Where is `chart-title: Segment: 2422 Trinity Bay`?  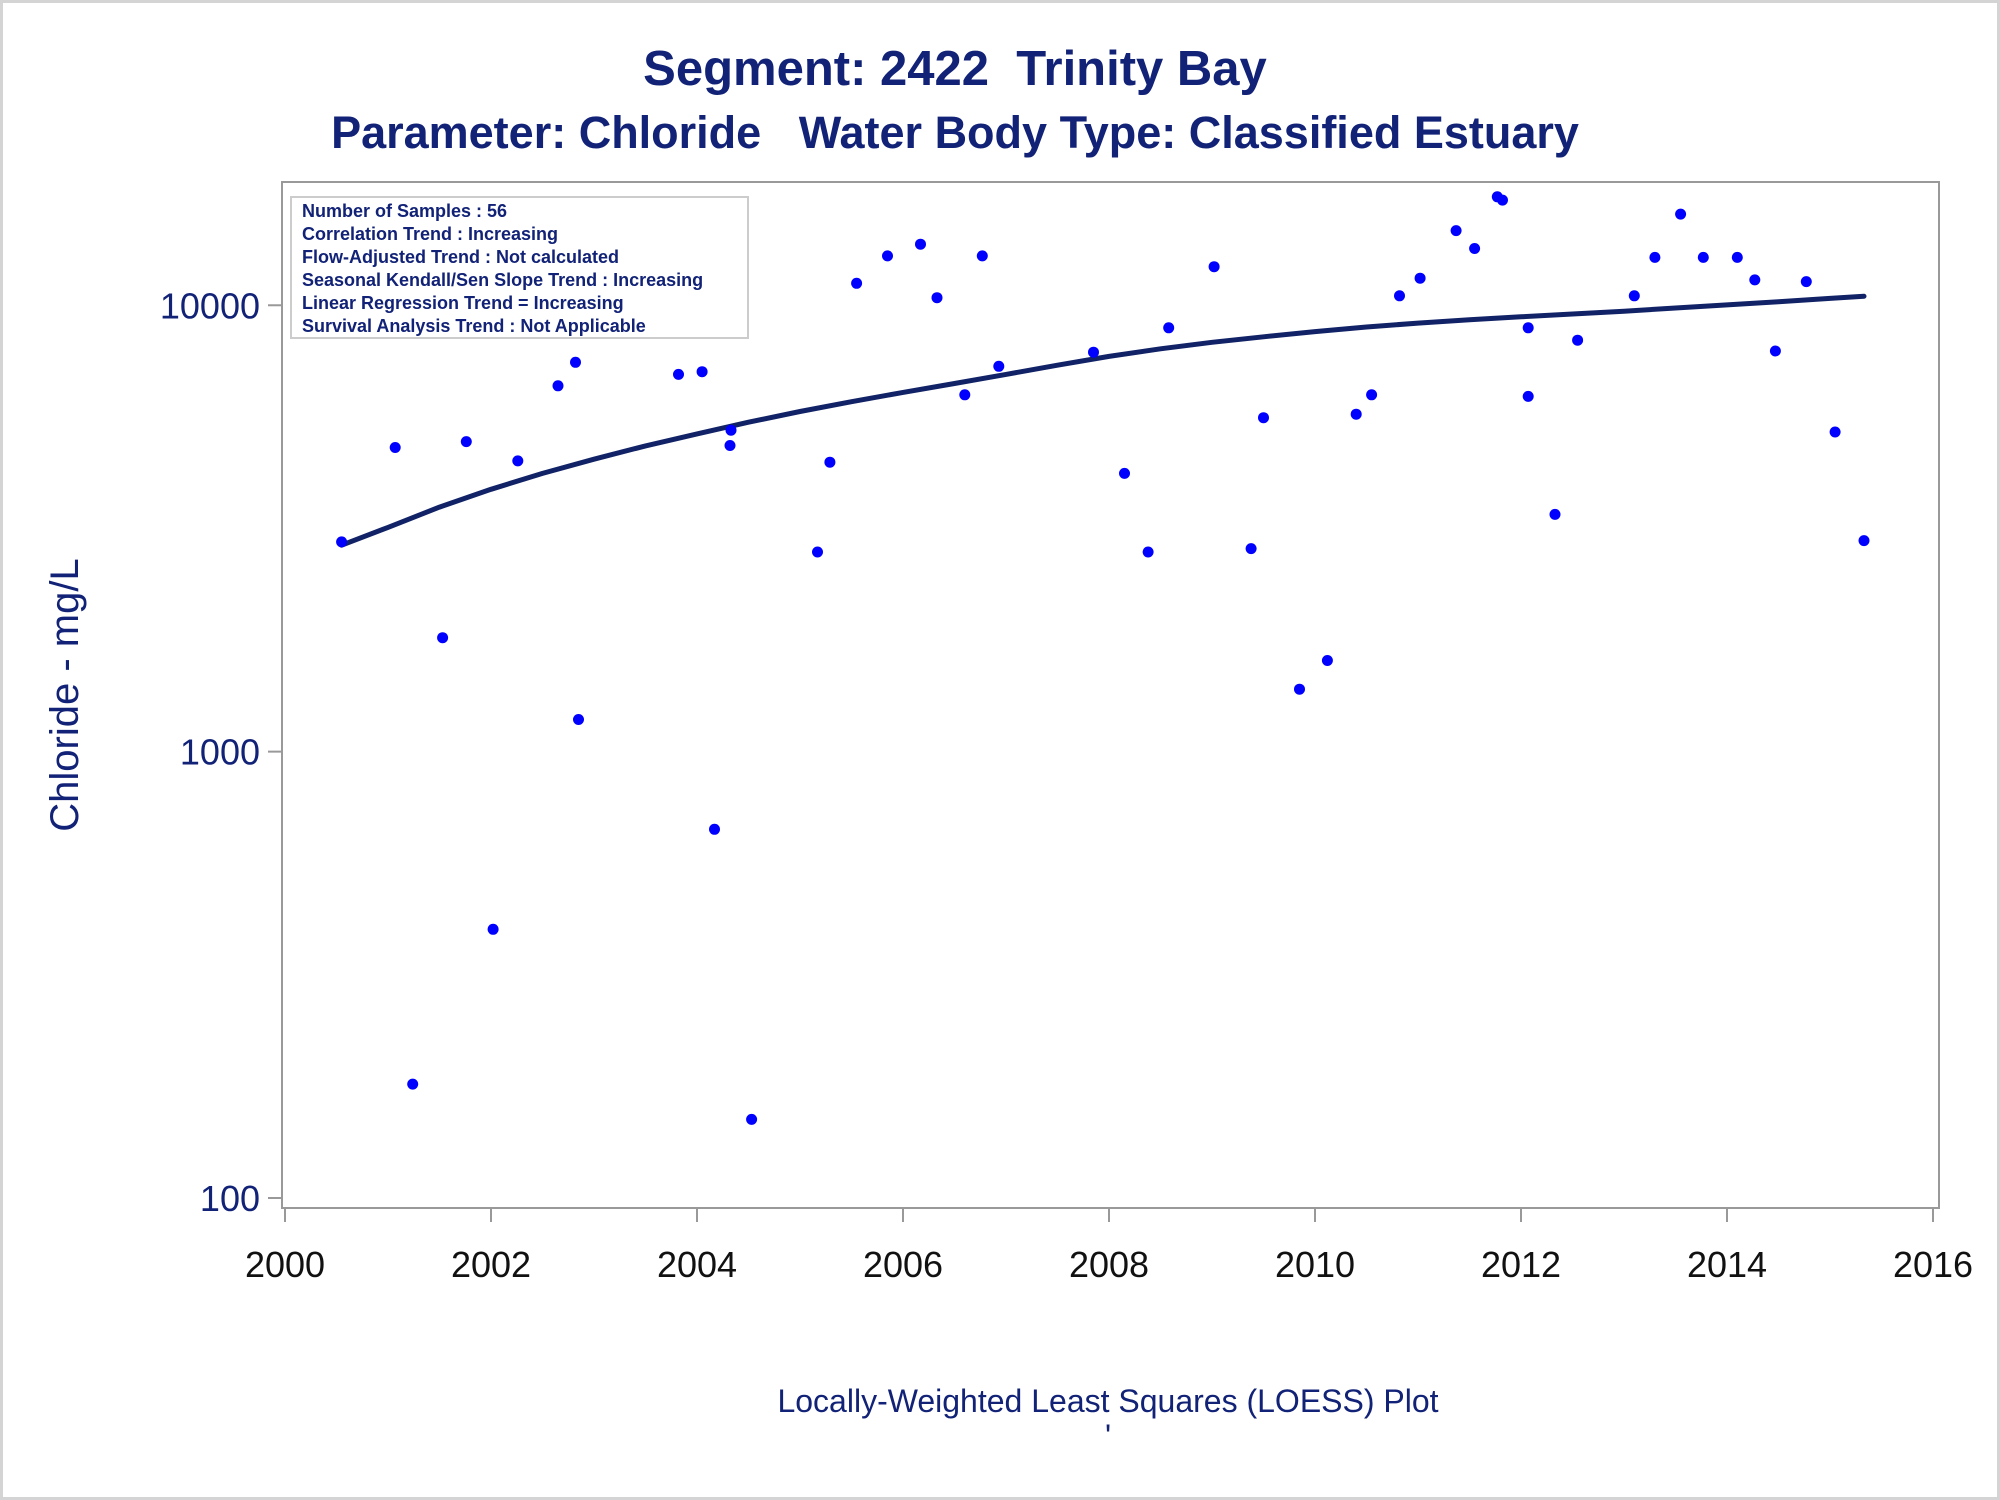 chart-title: Segment: 2422 Trinity Bay is located at coordinates (955, 69).